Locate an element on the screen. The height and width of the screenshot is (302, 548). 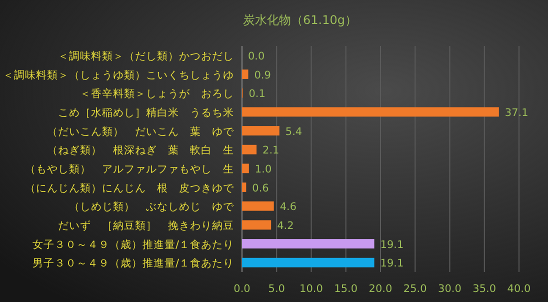
y-tick-label: こめ［水稲めし］精白米 うるち米 is located at coordinates (146, 112).